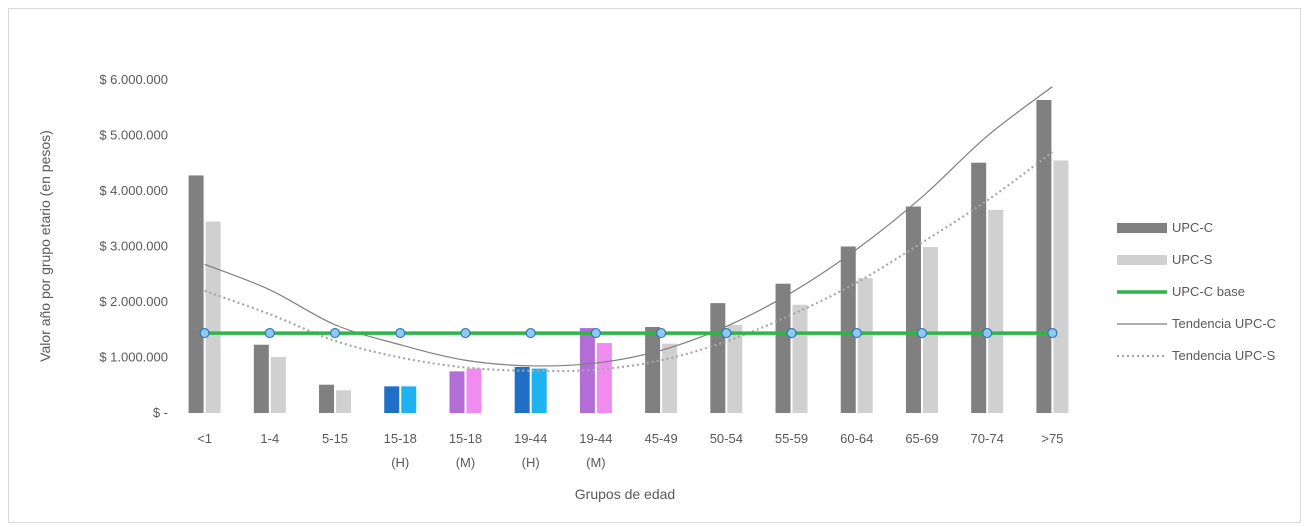  What do you see at coordinates (133, 190) in the screenshot?
I see `y-tick-label: $ 4.000.000` at bounding box center [133, 190].